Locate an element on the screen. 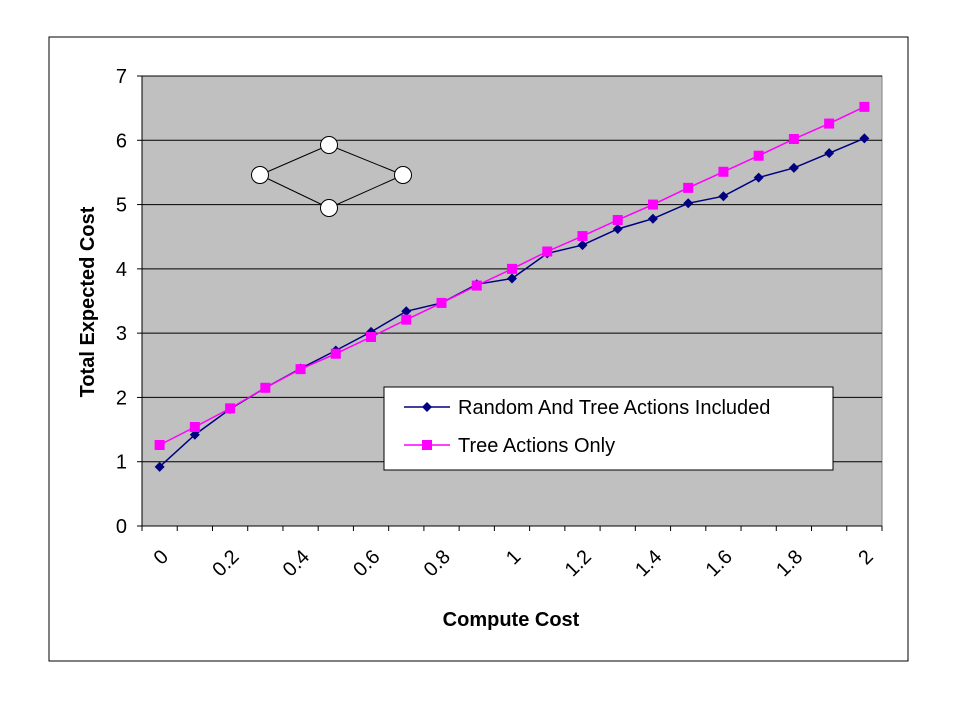 The image size is (959, 719). y-tick-label: 2 is located at coordinates (121, 398).